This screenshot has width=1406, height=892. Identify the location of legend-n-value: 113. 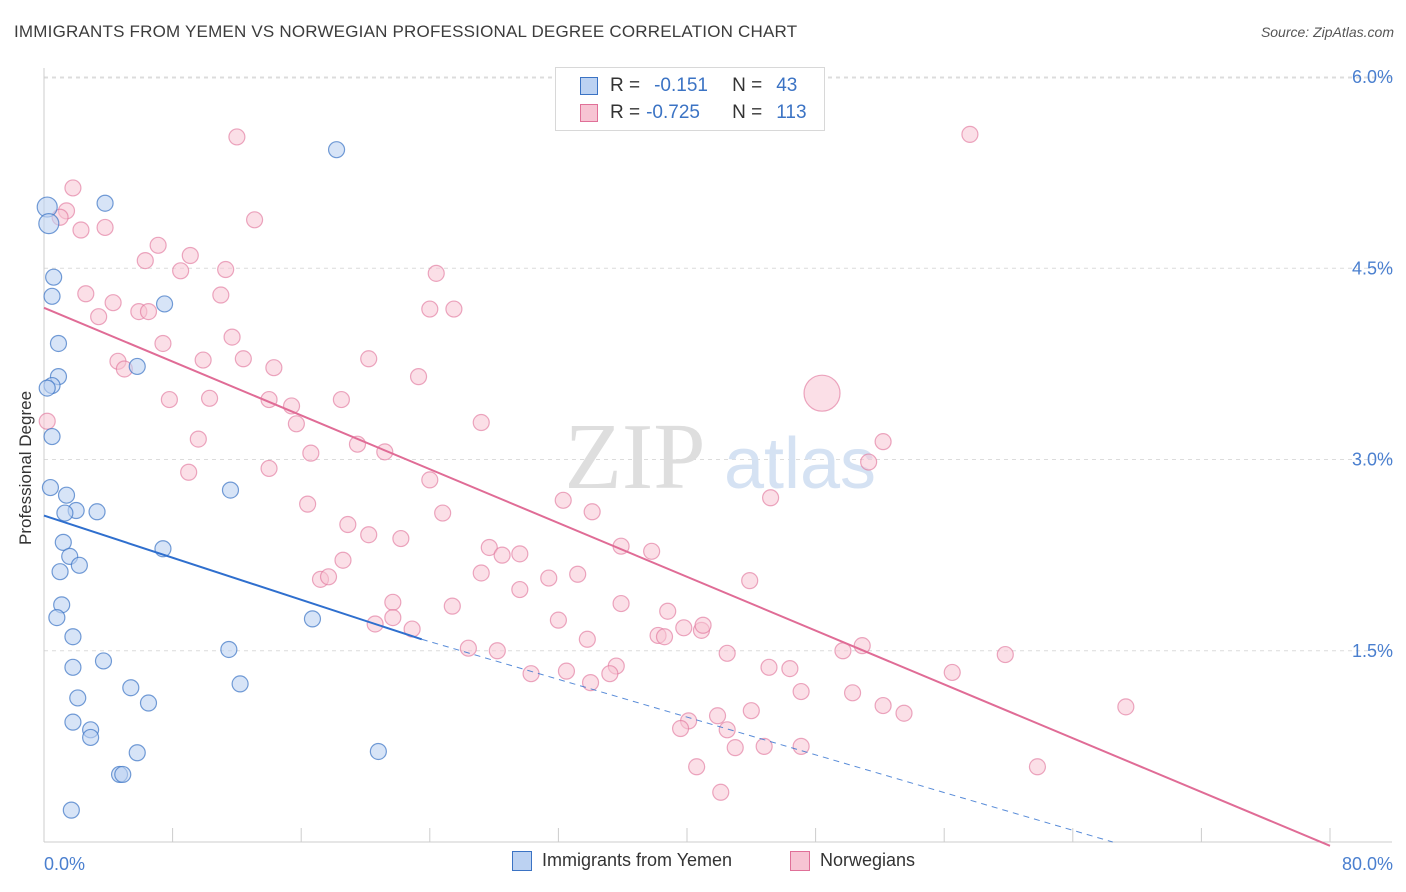
(791, 112).